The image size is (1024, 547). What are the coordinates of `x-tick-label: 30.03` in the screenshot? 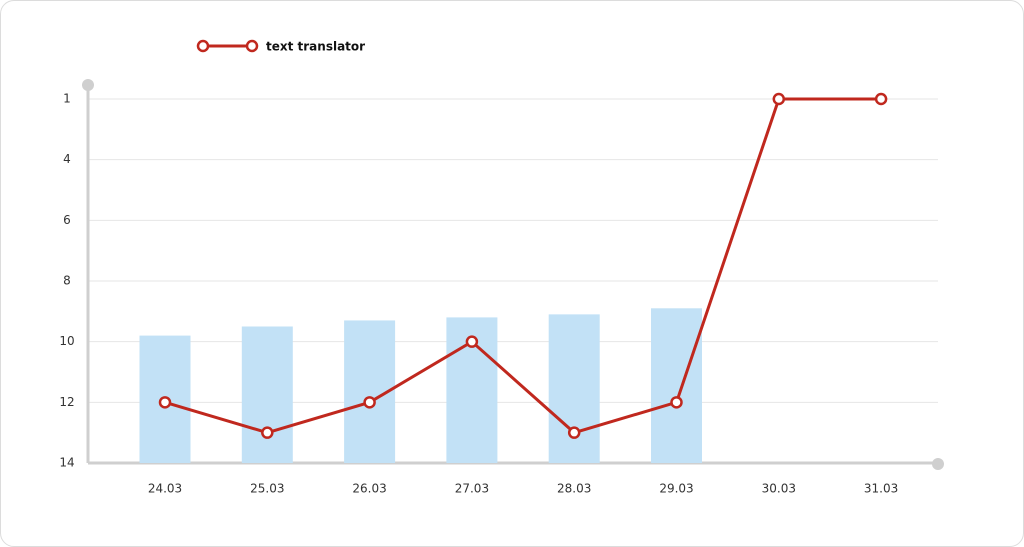 It's located at (779, 489).